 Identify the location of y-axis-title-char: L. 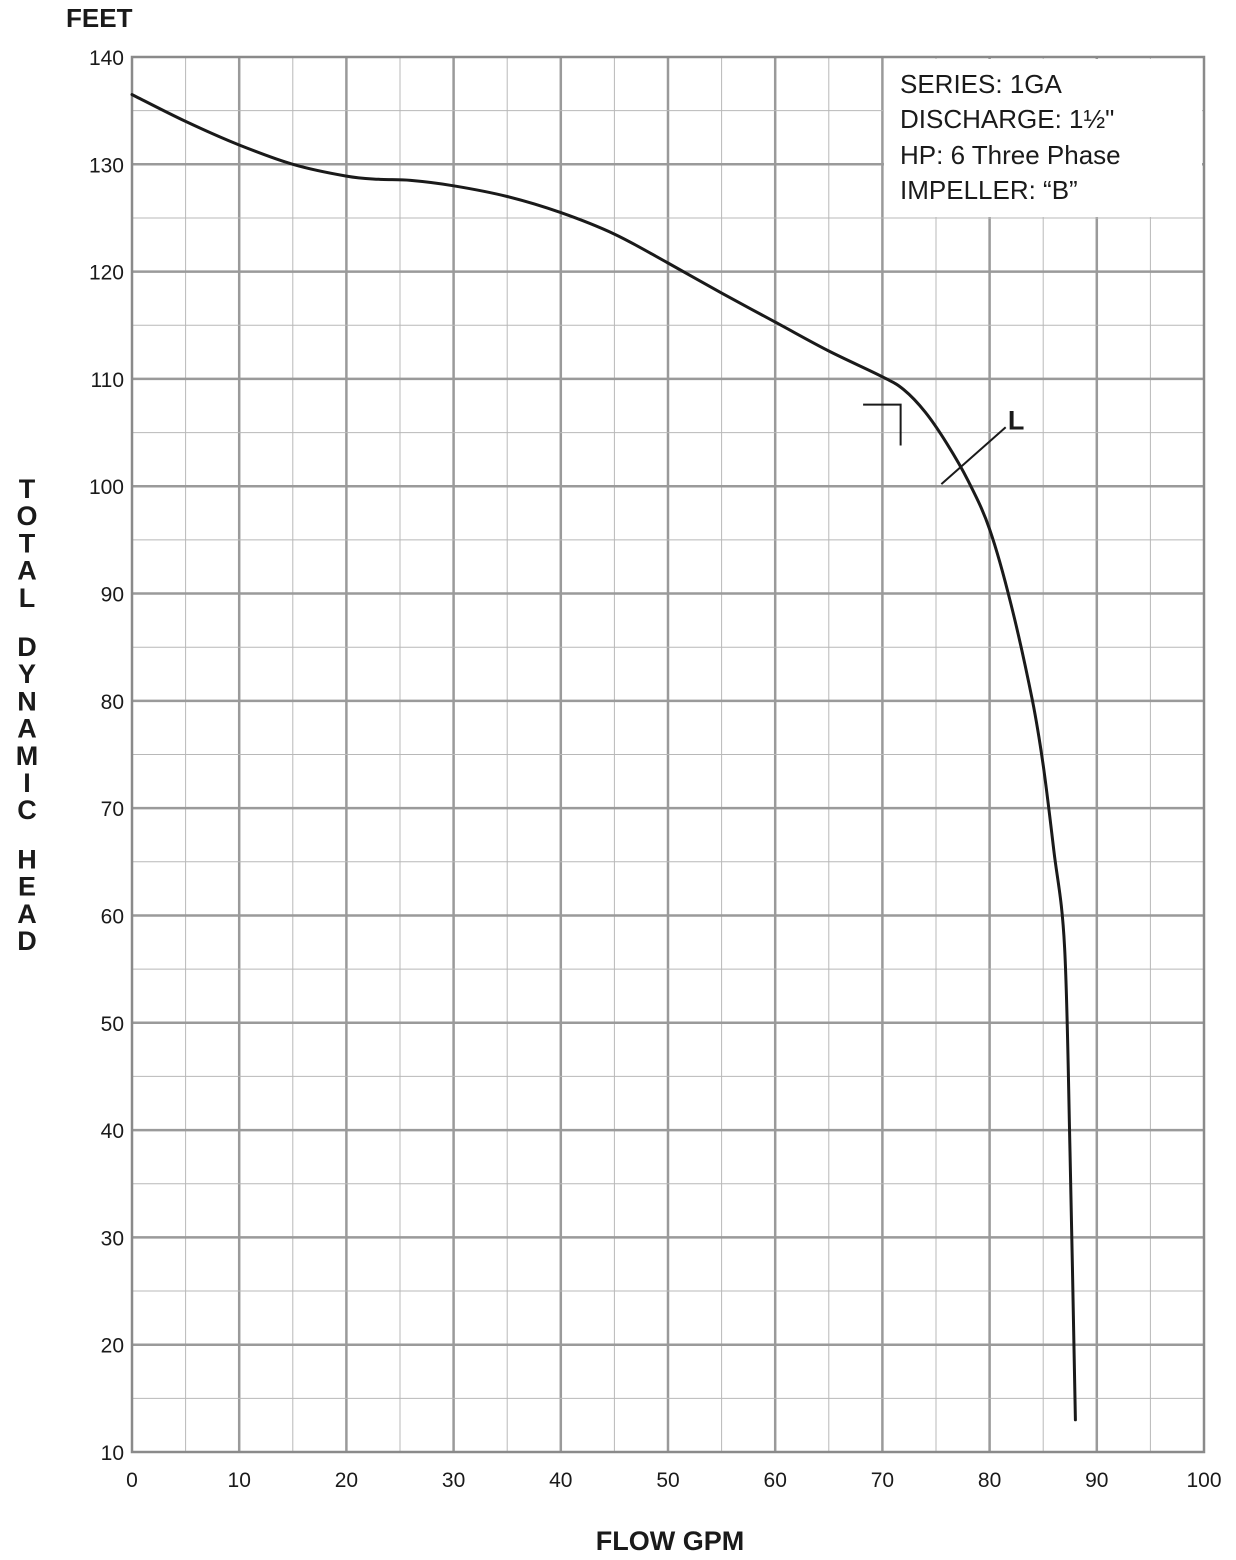
(27, 598).